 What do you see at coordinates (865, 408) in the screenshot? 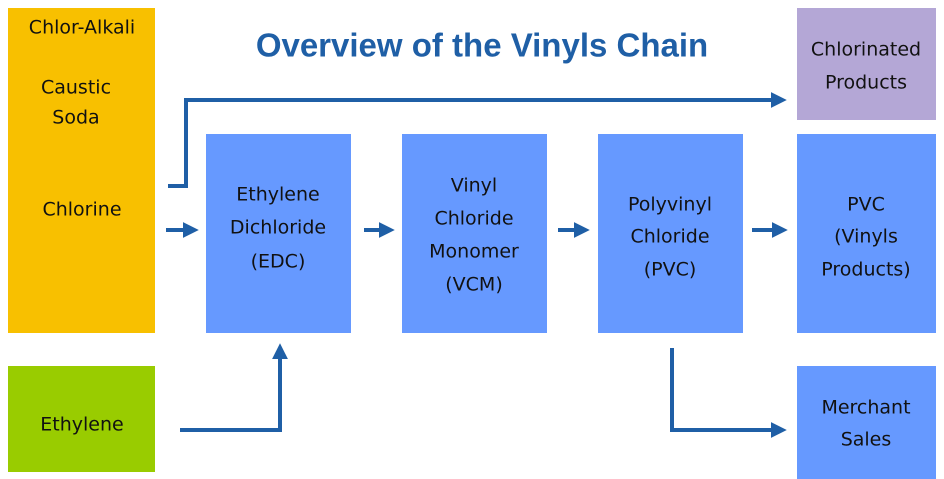
I see `node-label: Merchant` at bounding box center [865, 408].